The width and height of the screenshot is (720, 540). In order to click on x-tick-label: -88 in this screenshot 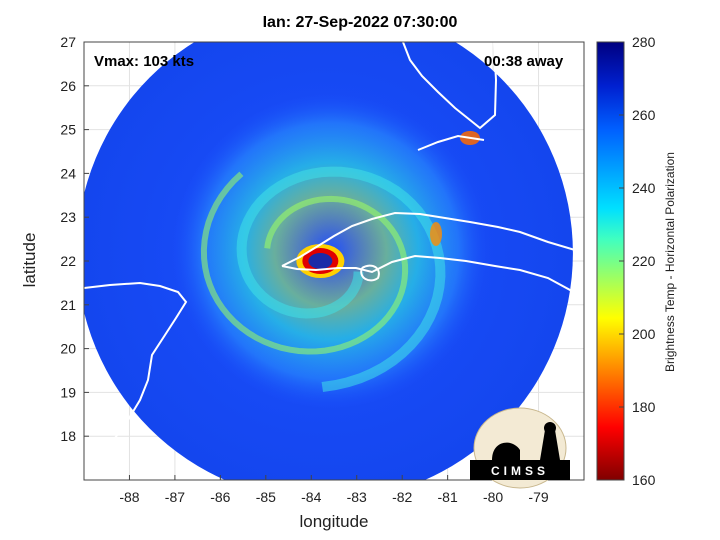, I will do `click(129, 497)`.